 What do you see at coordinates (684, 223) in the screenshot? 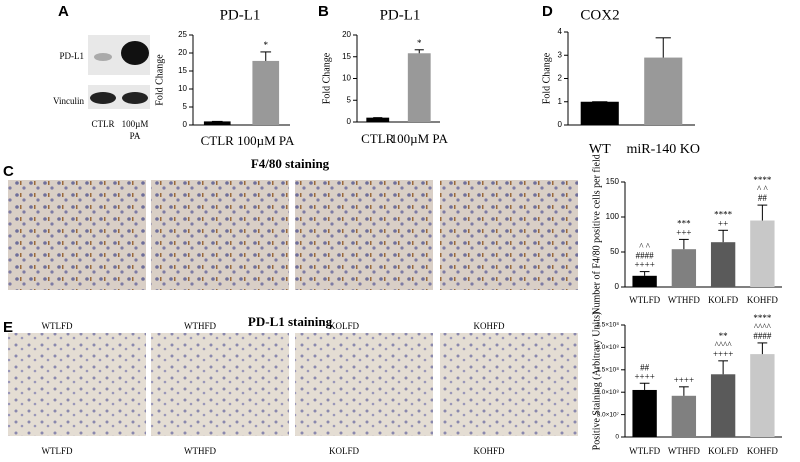
I see `significance-label: ***` at bounding box center [684, 223].